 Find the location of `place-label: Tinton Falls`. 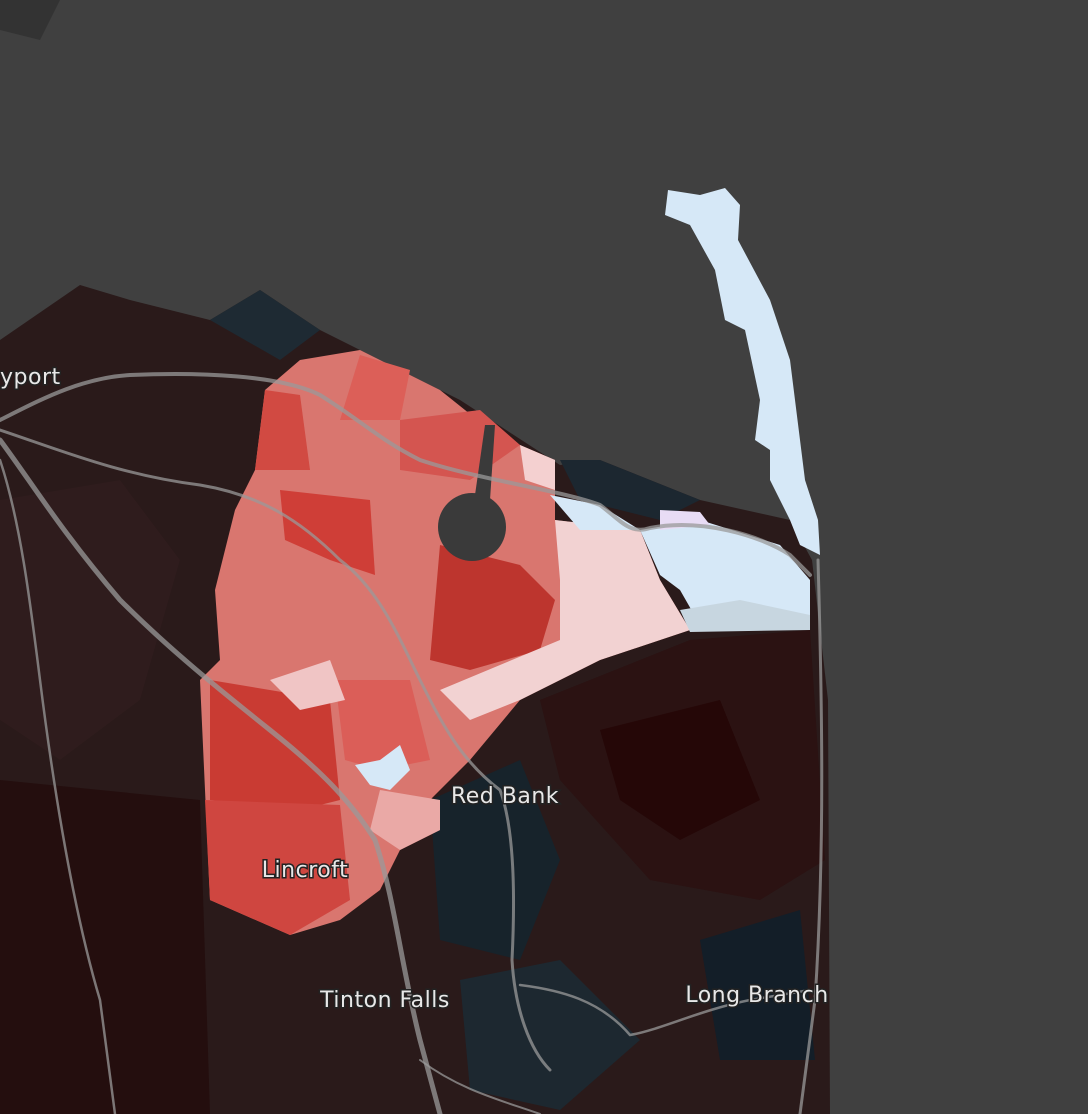

place-label: Tinton Falls is located at coordinates (384, 1000).